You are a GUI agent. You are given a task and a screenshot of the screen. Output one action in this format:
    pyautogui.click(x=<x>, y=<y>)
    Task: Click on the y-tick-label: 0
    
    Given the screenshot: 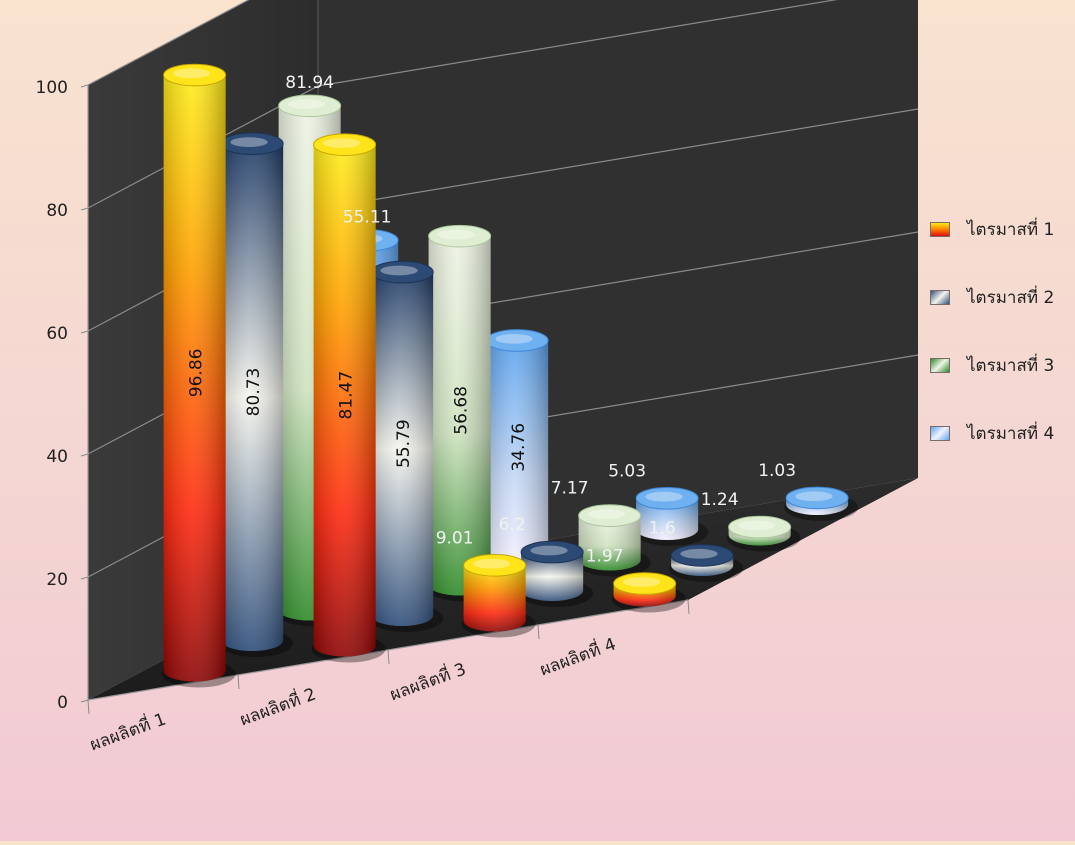 What is the action you would take?
    pyautogui.click(x=62, y=703)
    